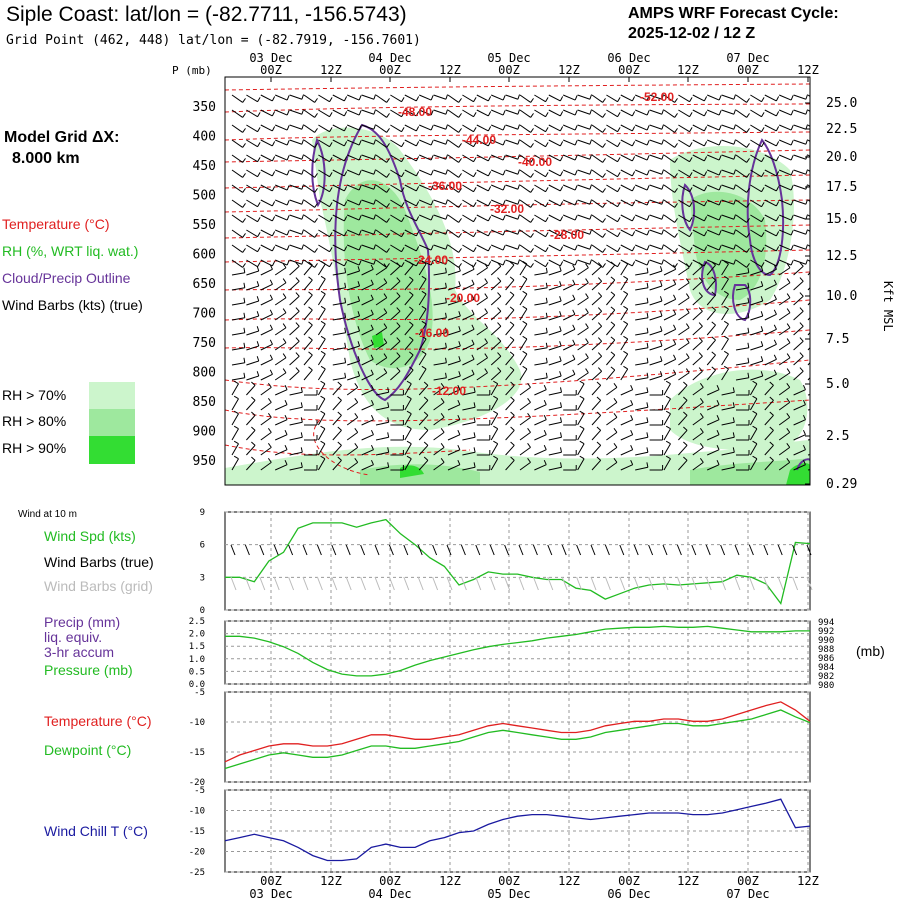  I want to click on y-tick-label: -5, so click(199, 693).